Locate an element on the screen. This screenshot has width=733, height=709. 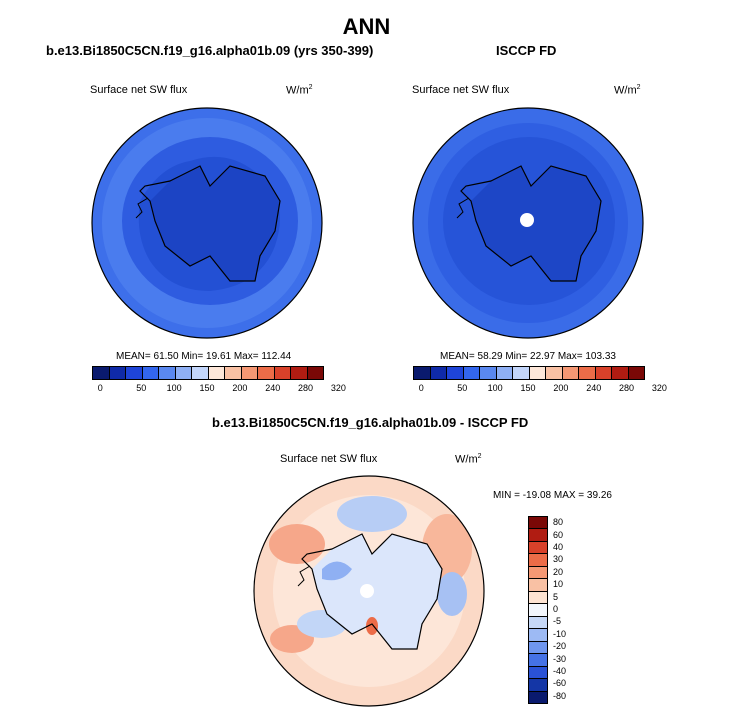
diff-colorbar is located at coordinates (538, 610).